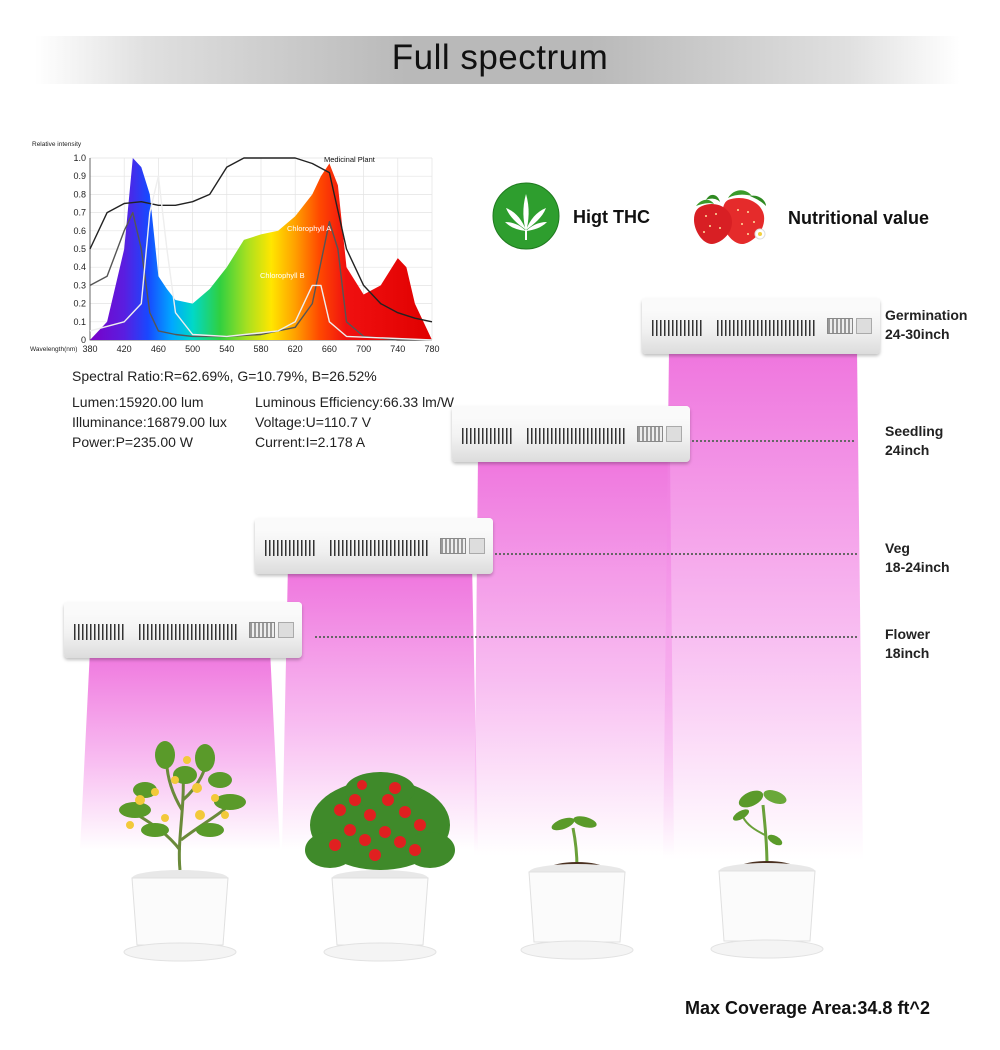 The width and height of the screenshot is (1000, 1050). I want to click on stage-seedling-name: Seedling, so click(914, 431).